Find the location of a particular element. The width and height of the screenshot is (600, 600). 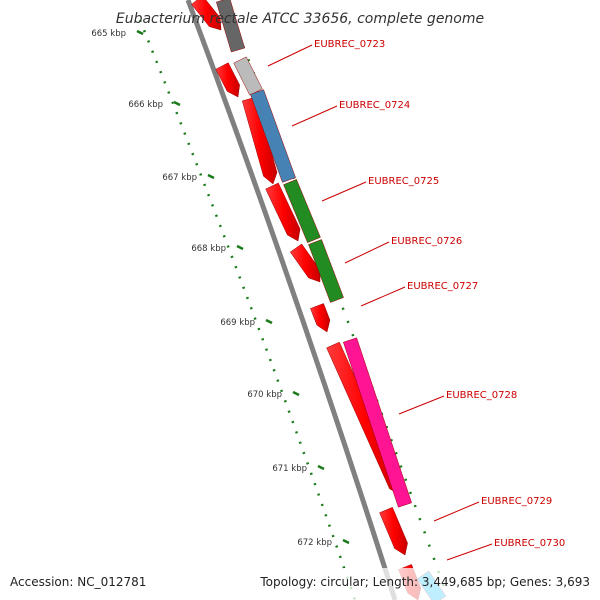

gene-label: EUBREC_0726 is located at coordinates (426, 241).